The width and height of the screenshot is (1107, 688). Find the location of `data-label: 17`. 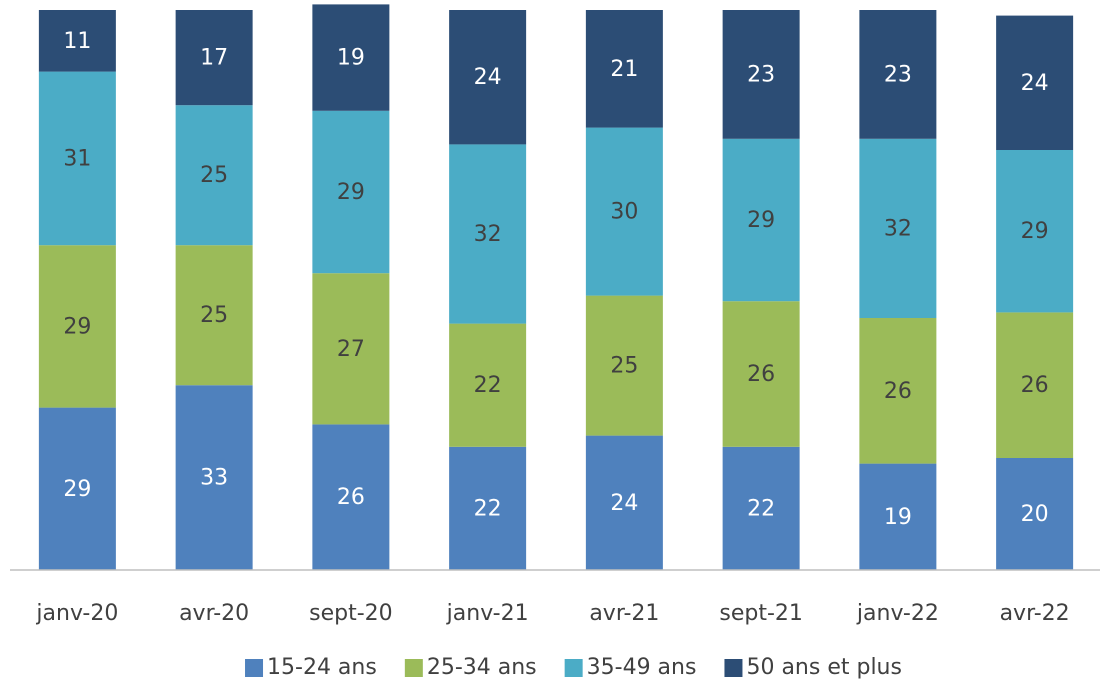

data-label: 17 is located at coordinates (214, 58).